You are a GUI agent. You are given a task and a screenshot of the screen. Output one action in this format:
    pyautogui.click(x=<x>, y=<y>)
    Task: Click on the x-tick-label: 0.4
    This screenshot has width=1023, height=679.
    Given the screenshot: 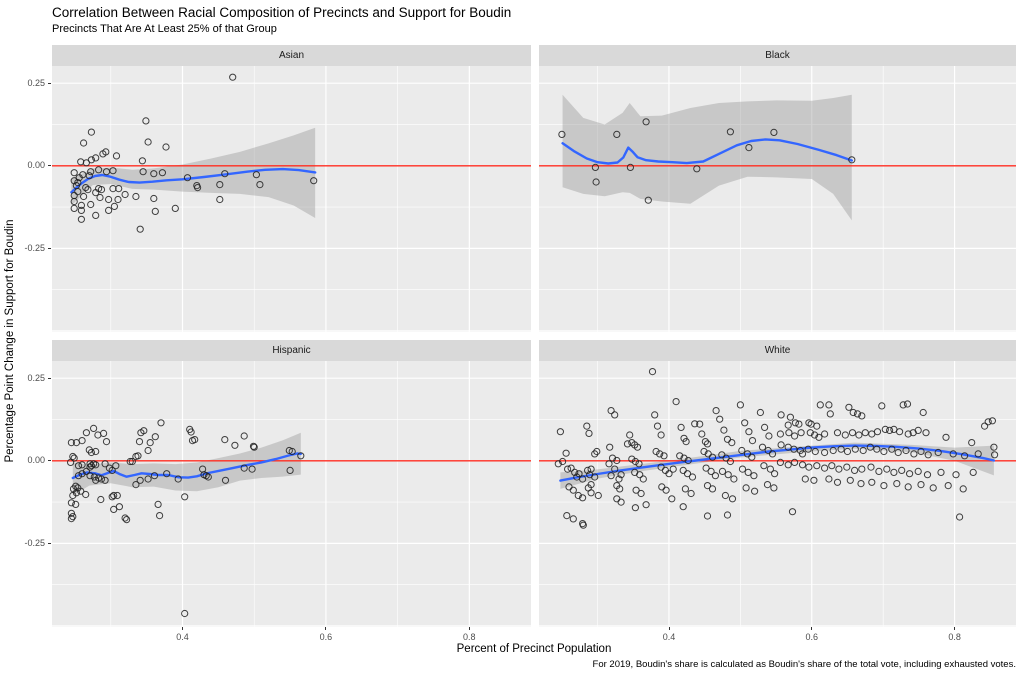 What is the action you would take?
    pyautogui.click(x=182, y=637)
    